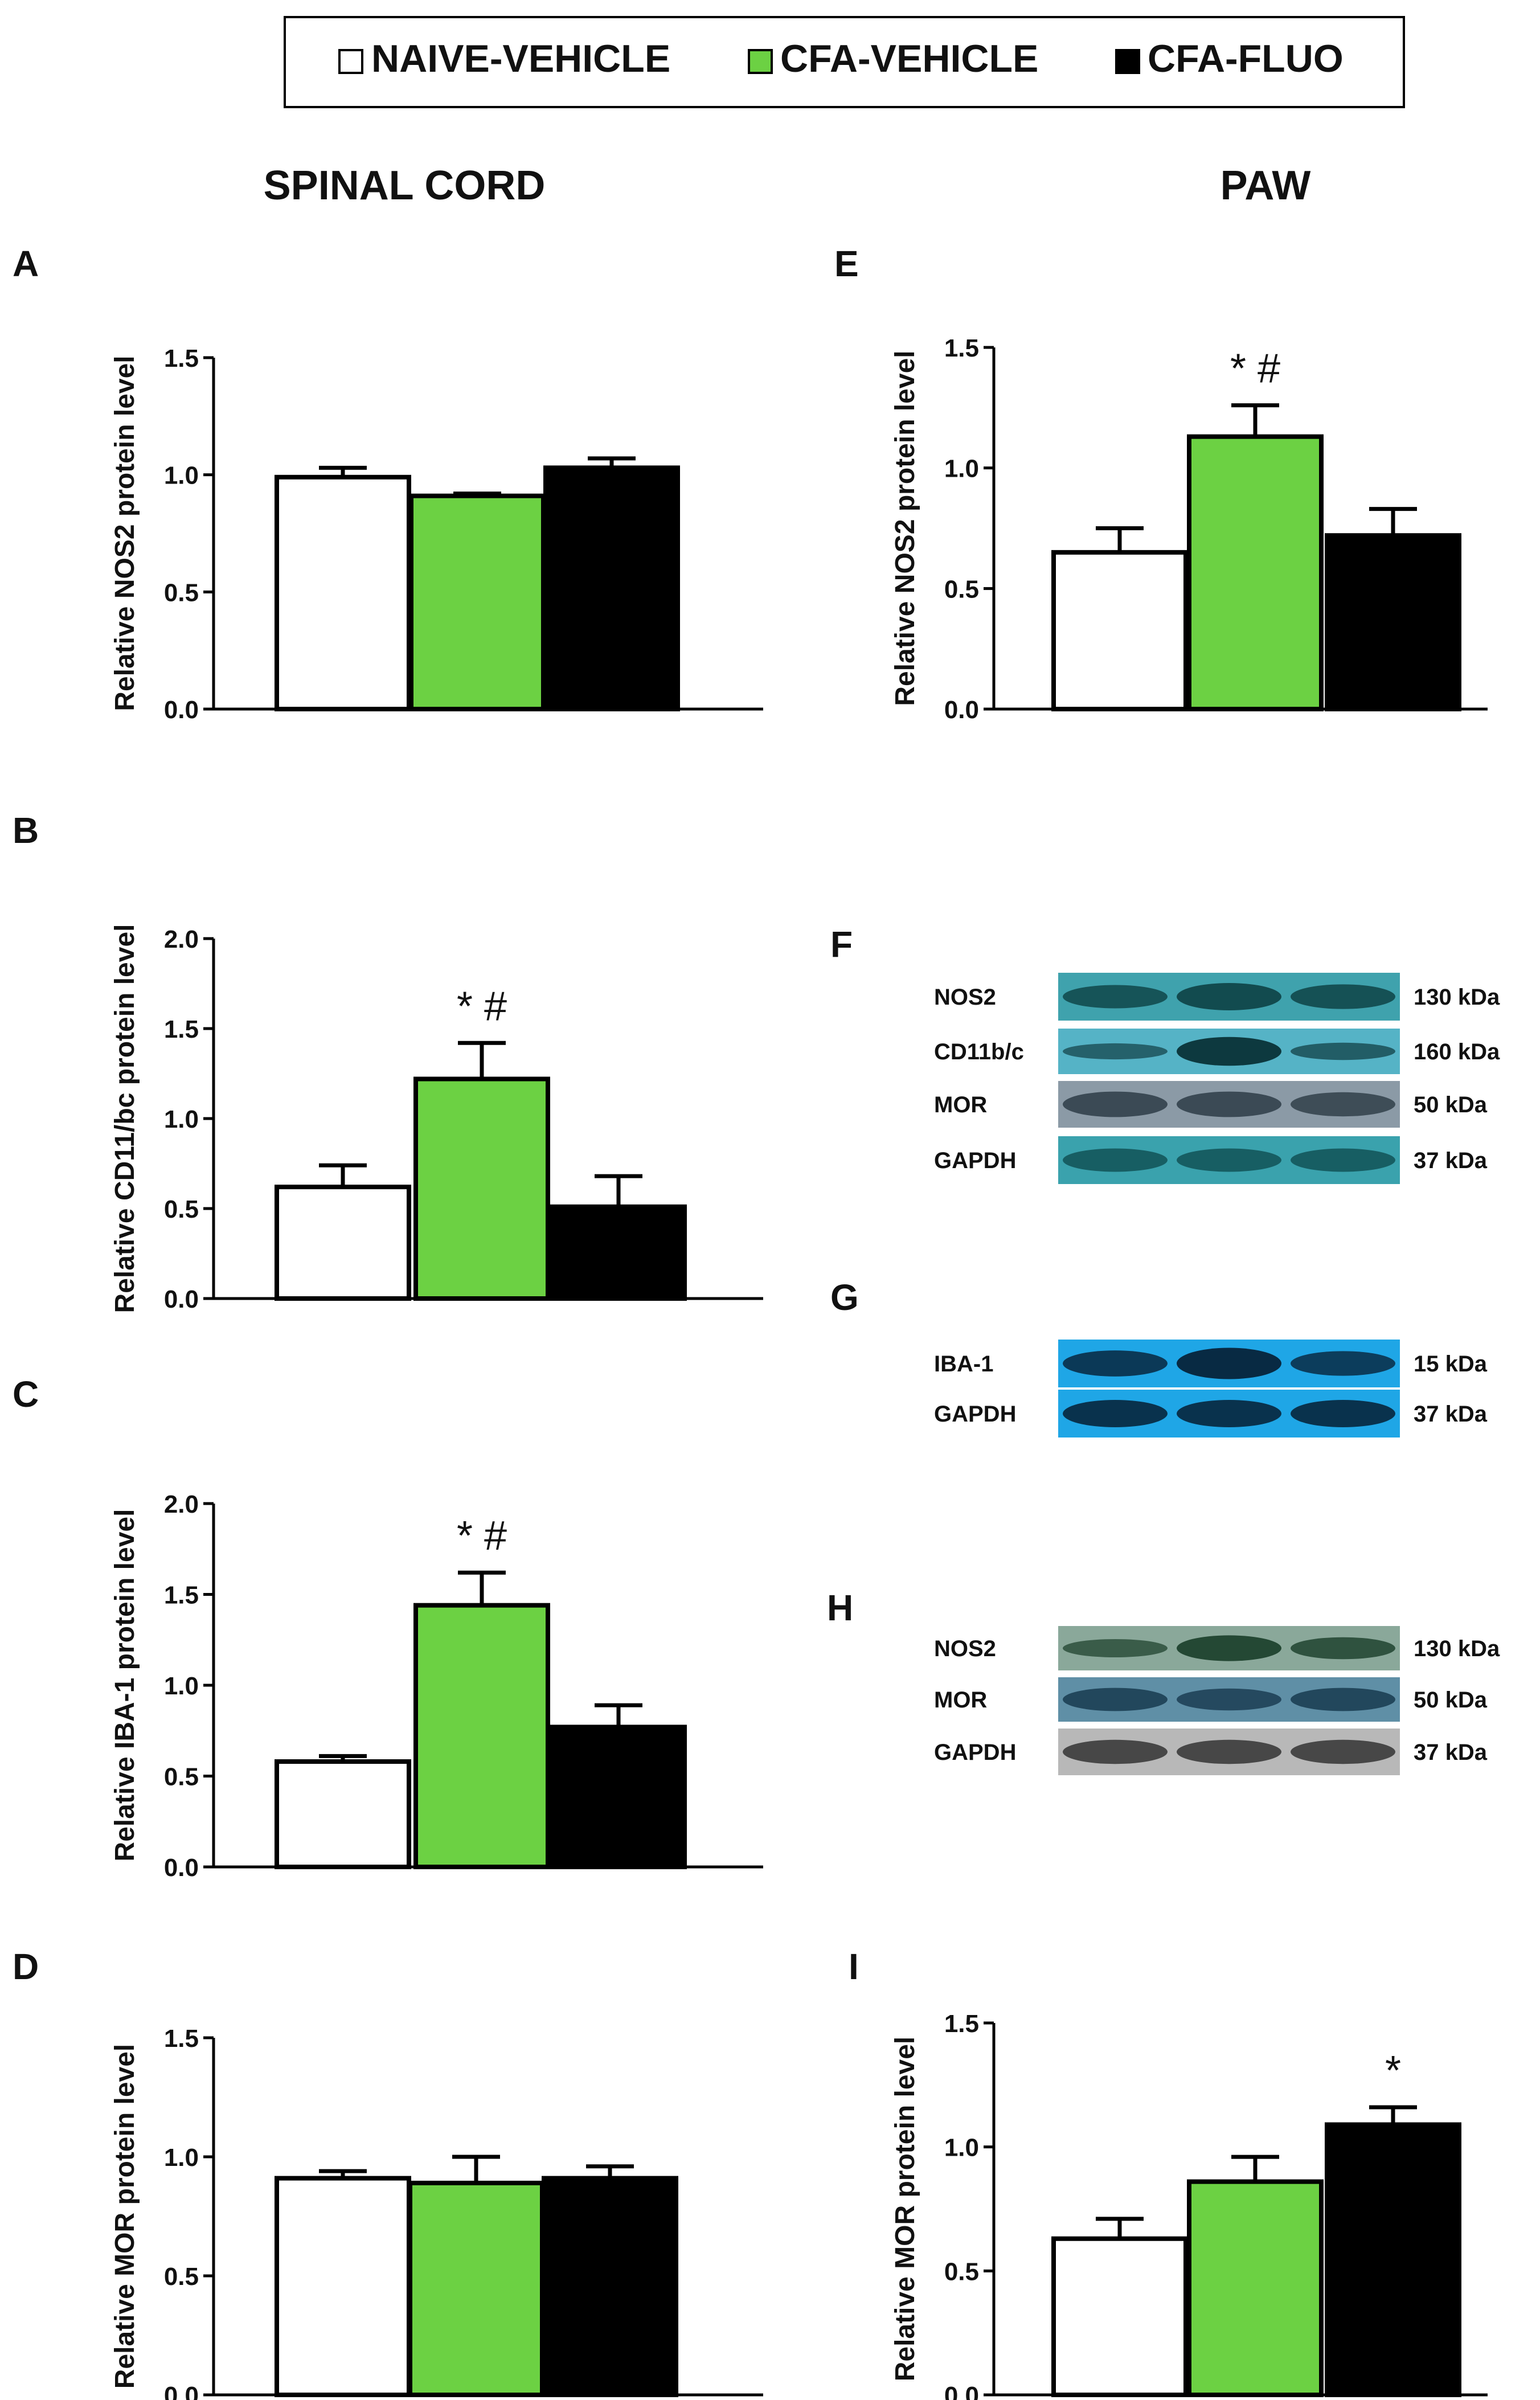 The width and height of the screenshot is (1540, 2400). I want to click on bar-d-cfa-fluo, so click(610, 2287).